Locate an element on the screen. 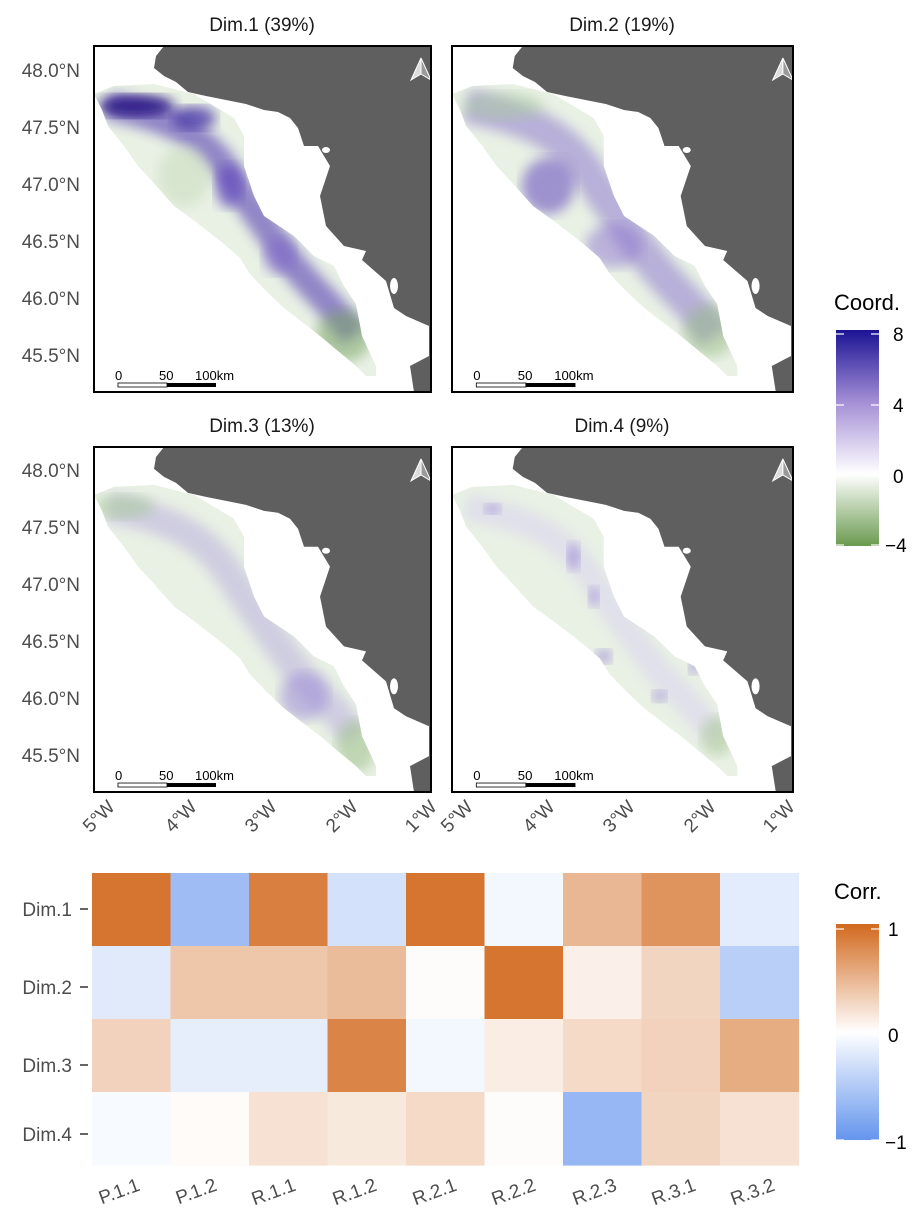  lon-label: 4°W is located at coordinates (181, 817).